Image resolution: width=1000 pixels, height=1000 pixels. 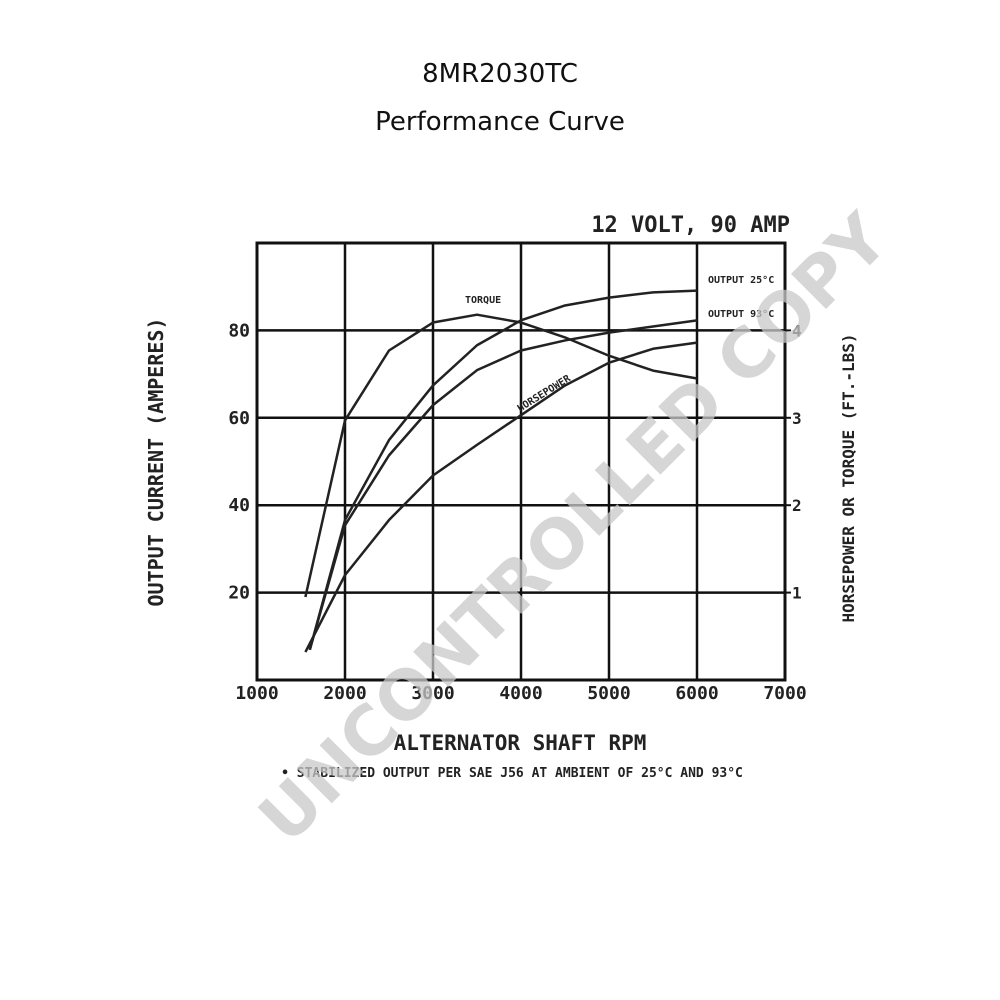 What do you see at coordinates (239, 418) in the screenshot?
I see `y-tick-label: 60` at bounding box center [239, 418].